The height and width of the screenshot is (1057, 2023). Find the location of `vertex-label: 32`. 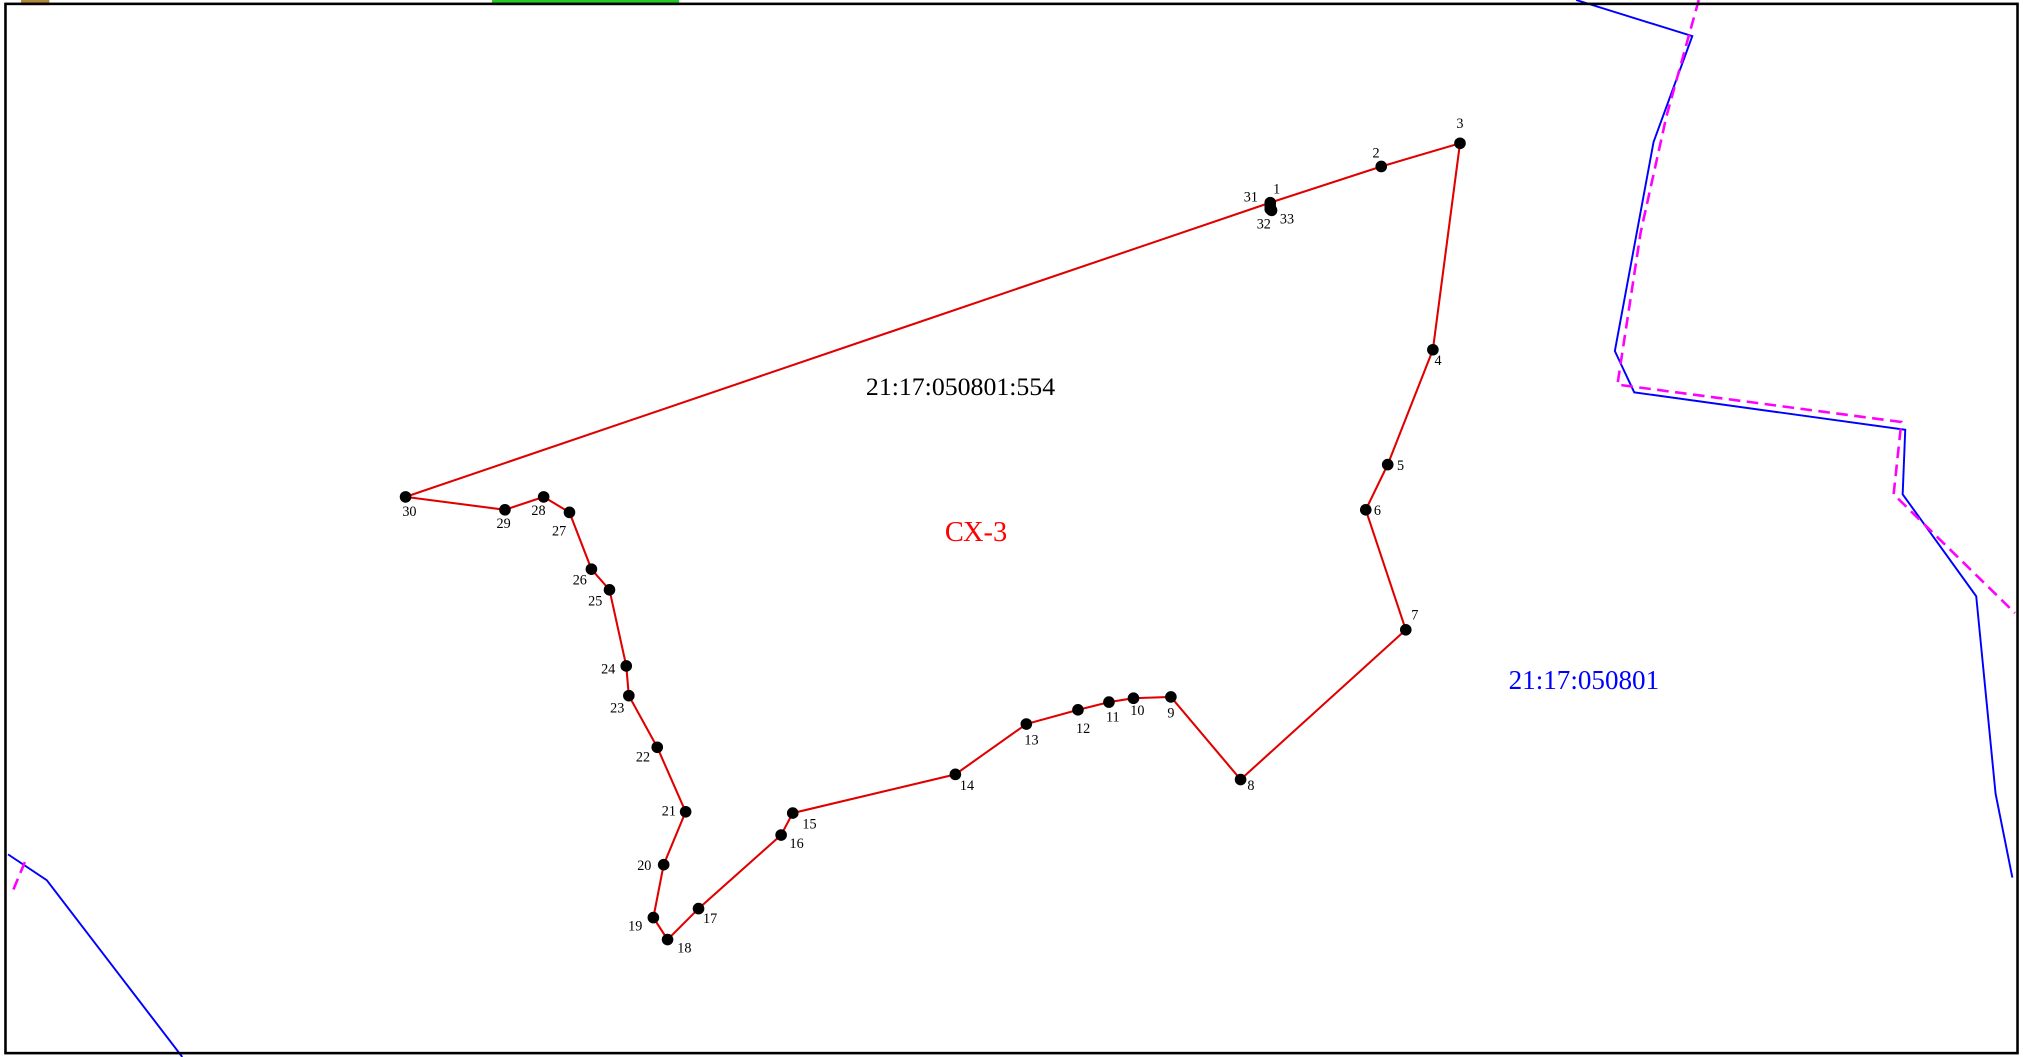

vertex-label: 32 is located at coordinates (1264, 224).